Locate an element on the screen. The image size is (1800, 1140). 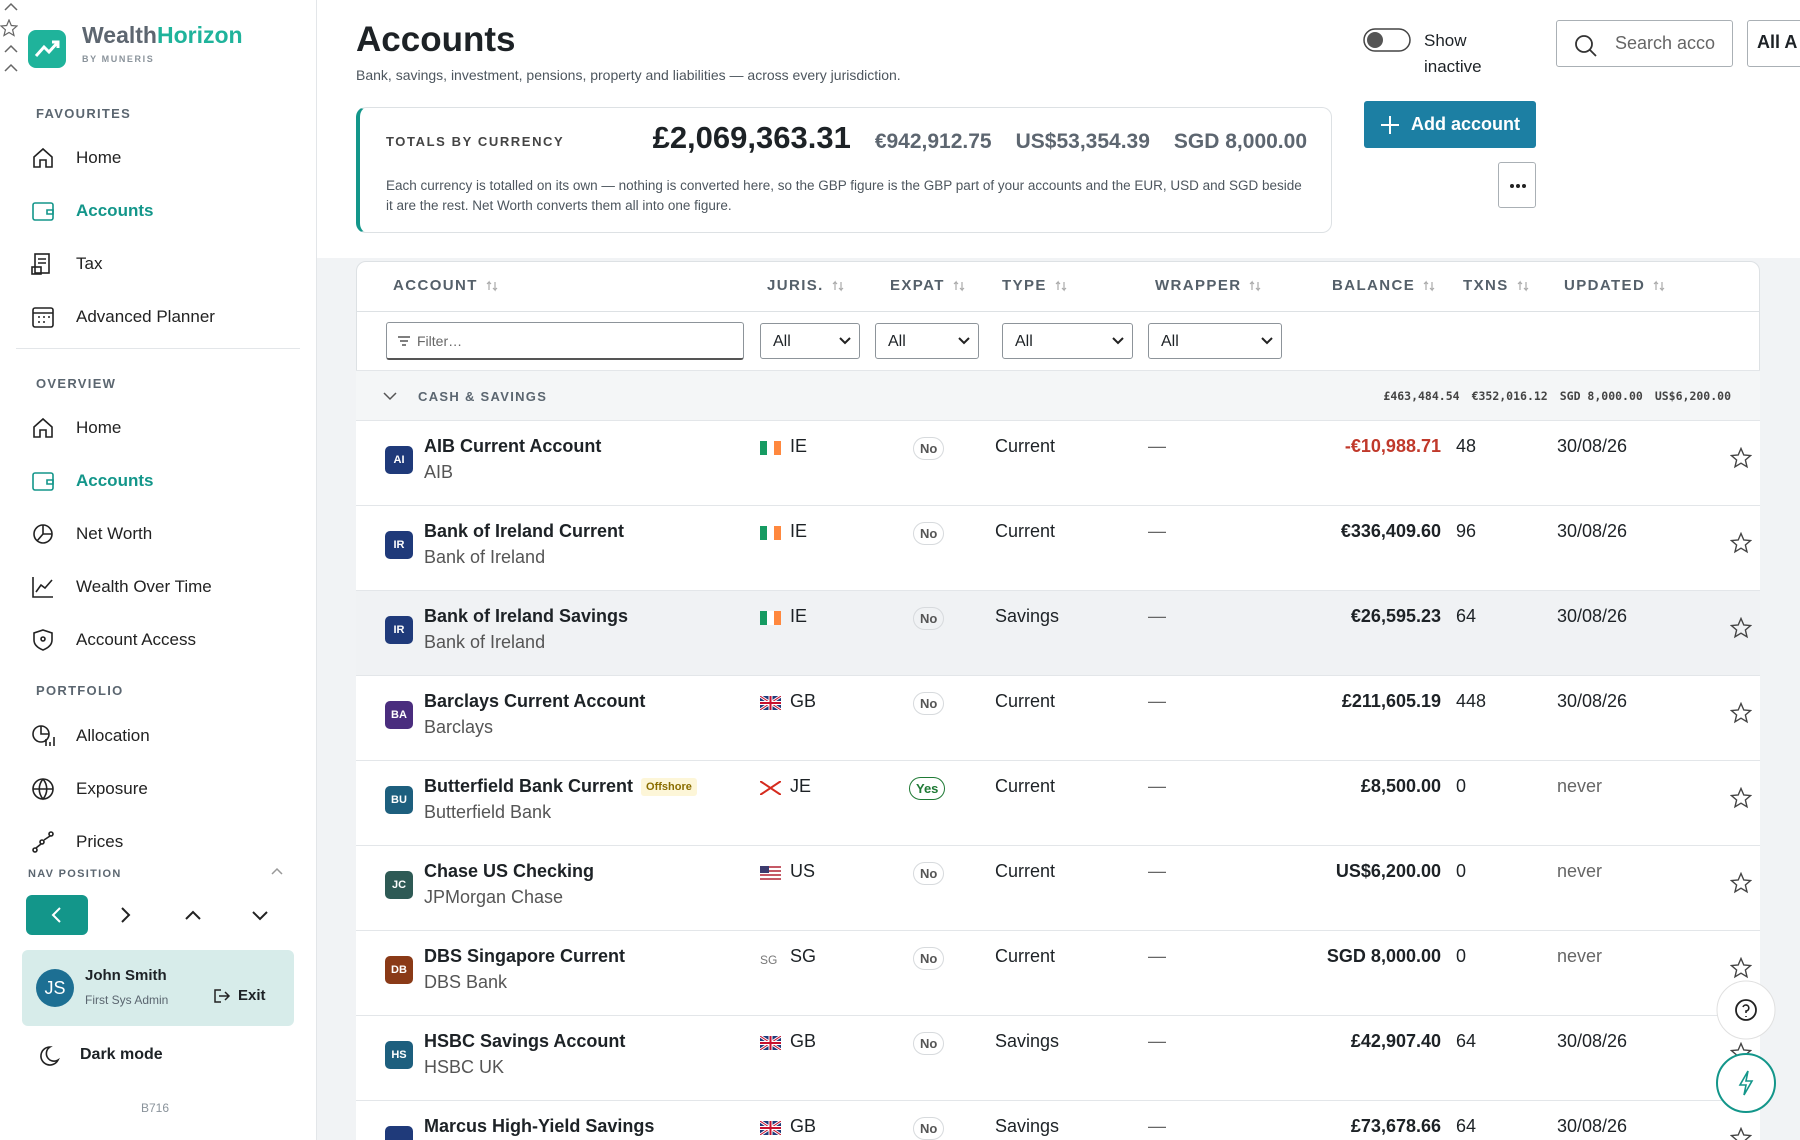
nav-item: Tax is located at coordinates (160, 264).